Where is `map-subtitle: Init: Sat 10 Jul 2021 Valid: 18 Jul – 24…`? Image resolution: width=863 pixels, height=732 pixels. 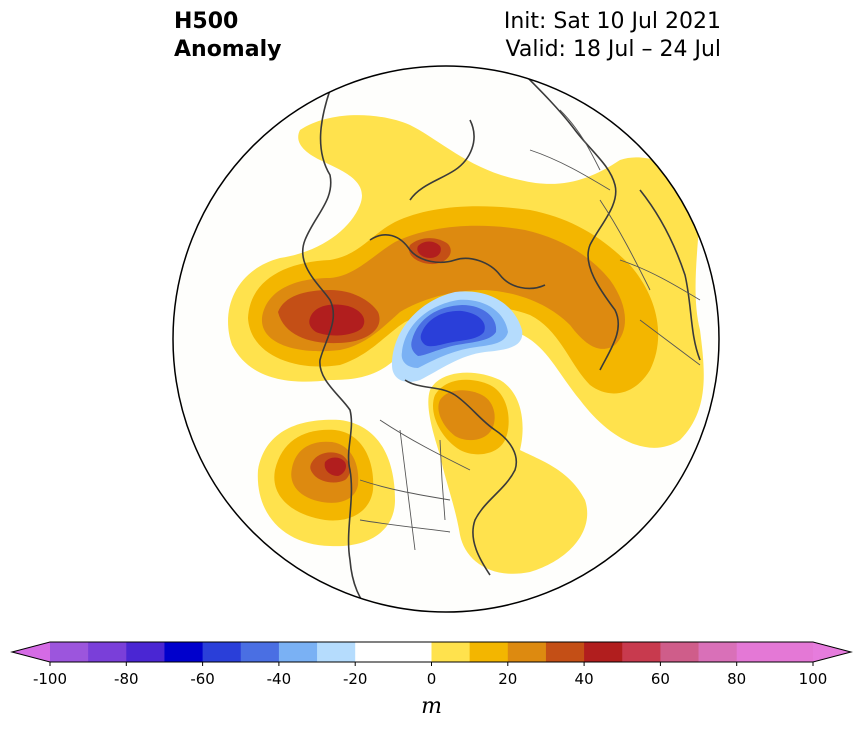
map-subtitle: Init: Sat 10 Jul 2021 Valid: 18 Jul – 24… is located at coordinates (612, 36).